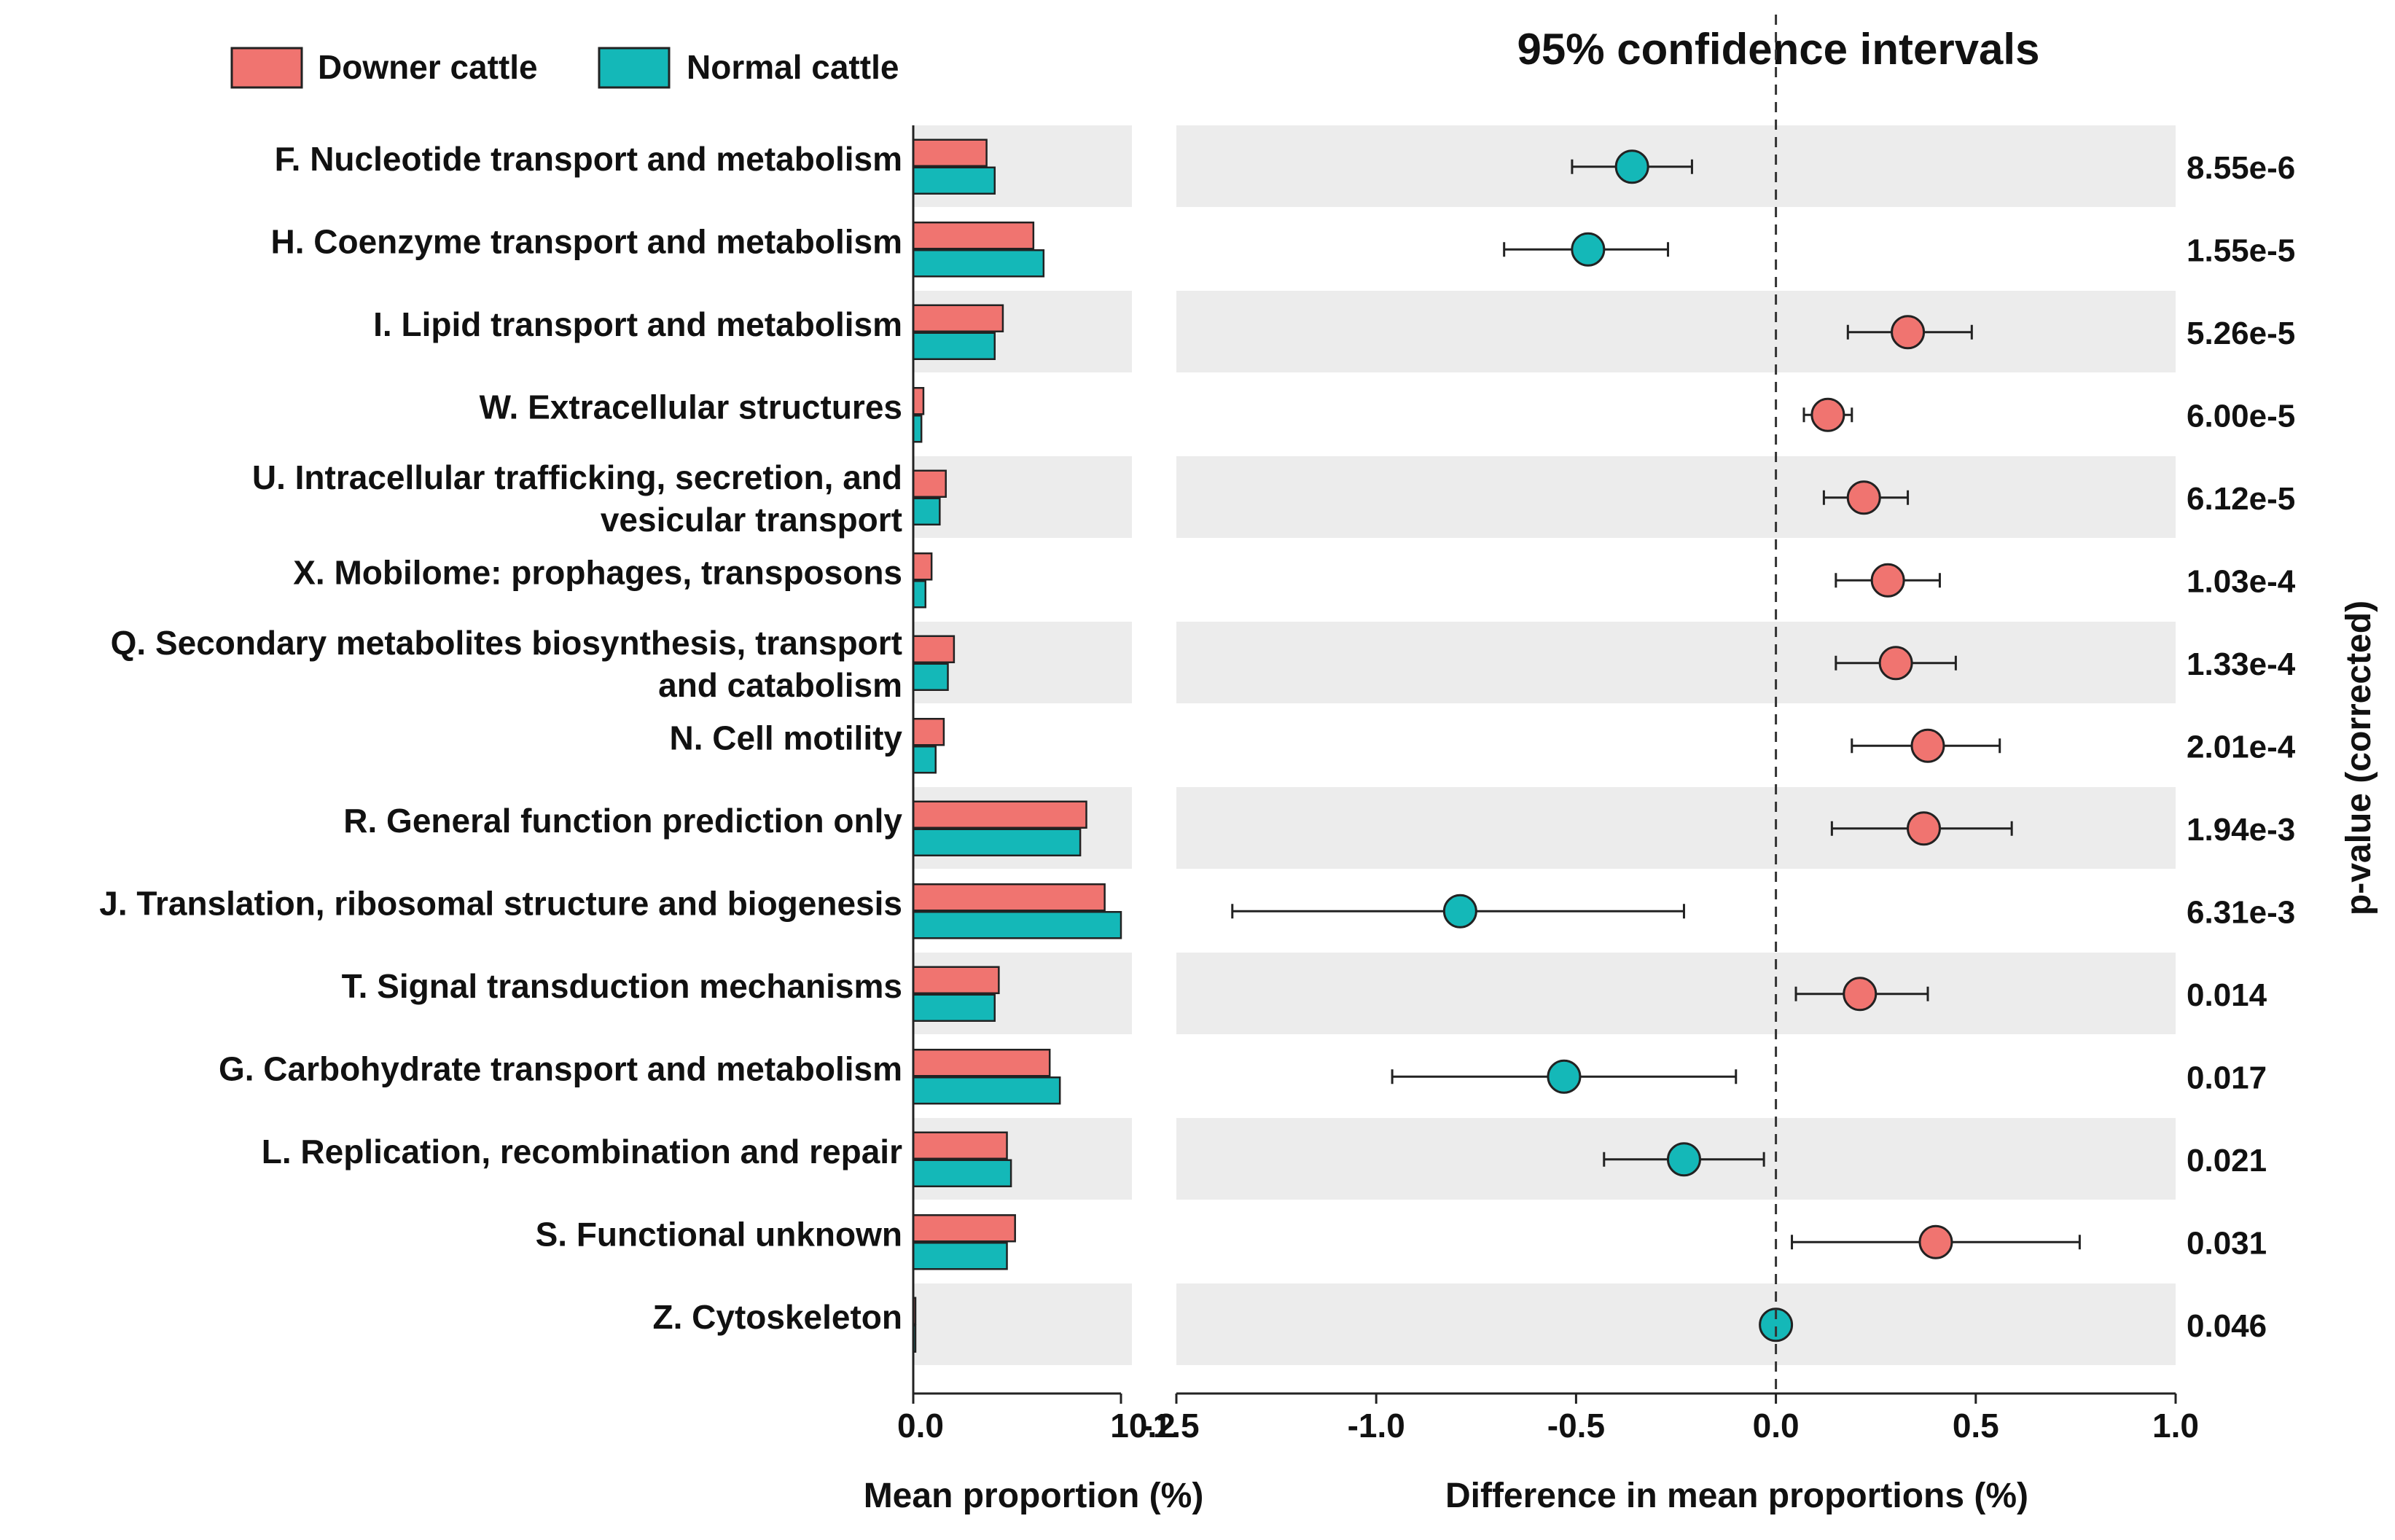 The width and height of the screenshot is (2395, 1540). What do you see at coordinates (1034, 1496) in the screenshot?
I see `left-x-axis-label: Mean proportion (%)` at bounding box center [1034, 1496].